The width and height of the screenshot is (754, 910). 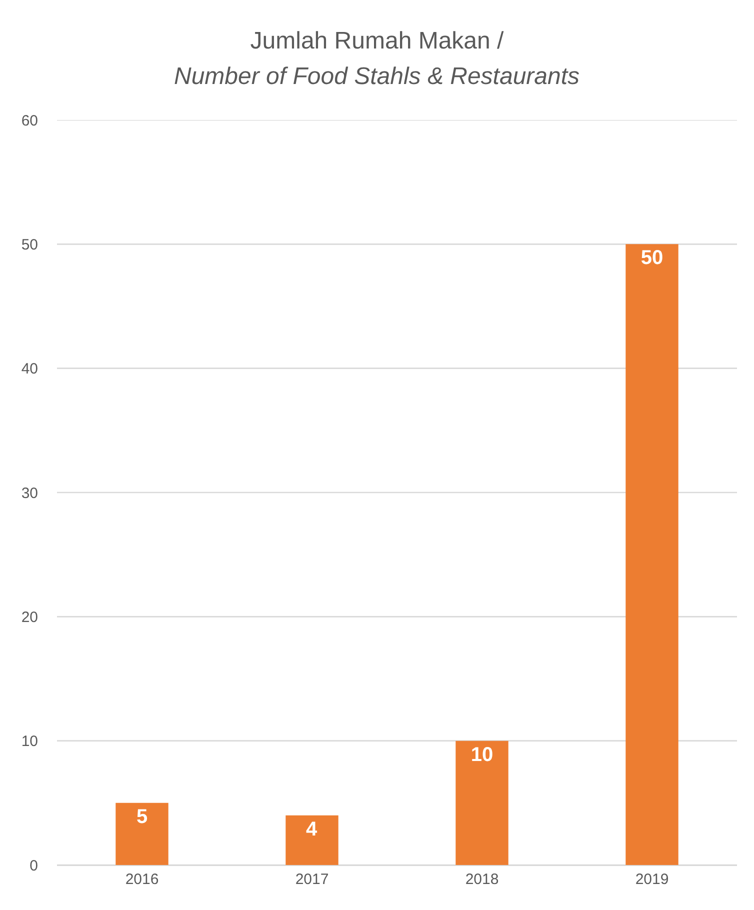 I want to click on data-label: 10, so click(x=482, y=755).